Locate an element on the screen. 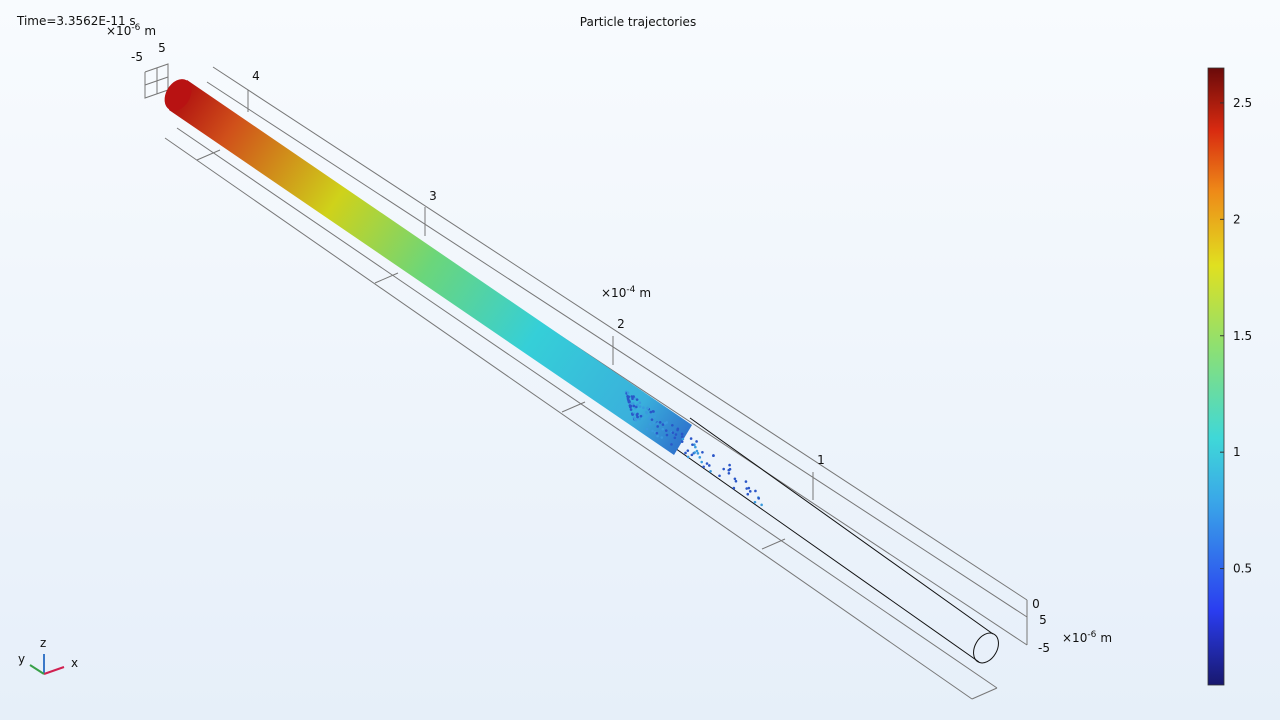 The width and height of the screenshot is (1280, 720). x-multiplier: ×10-4 m is located at coordinates (626, 292).